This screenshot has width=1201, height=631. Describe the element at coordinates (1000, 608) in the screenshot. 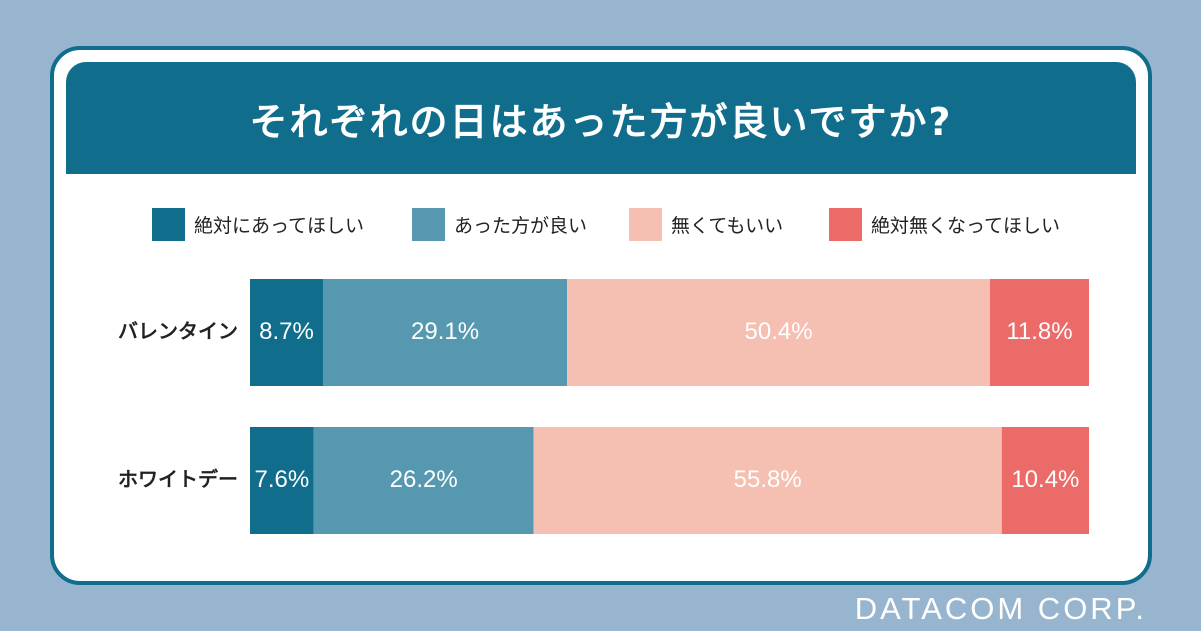

I see `footer-brand: DATACOM CORP.` at that location.